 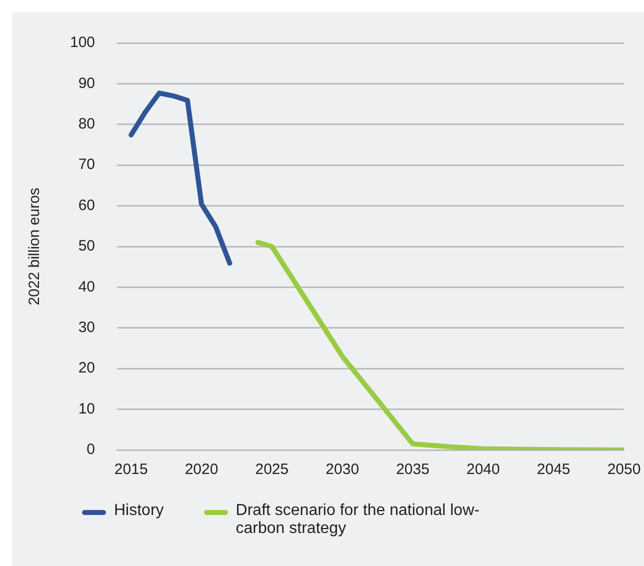 What do you see at coordinates (553, 469) in the screenshot?
I see `x-tick-label: 2045` at bounding box center [553, 469].